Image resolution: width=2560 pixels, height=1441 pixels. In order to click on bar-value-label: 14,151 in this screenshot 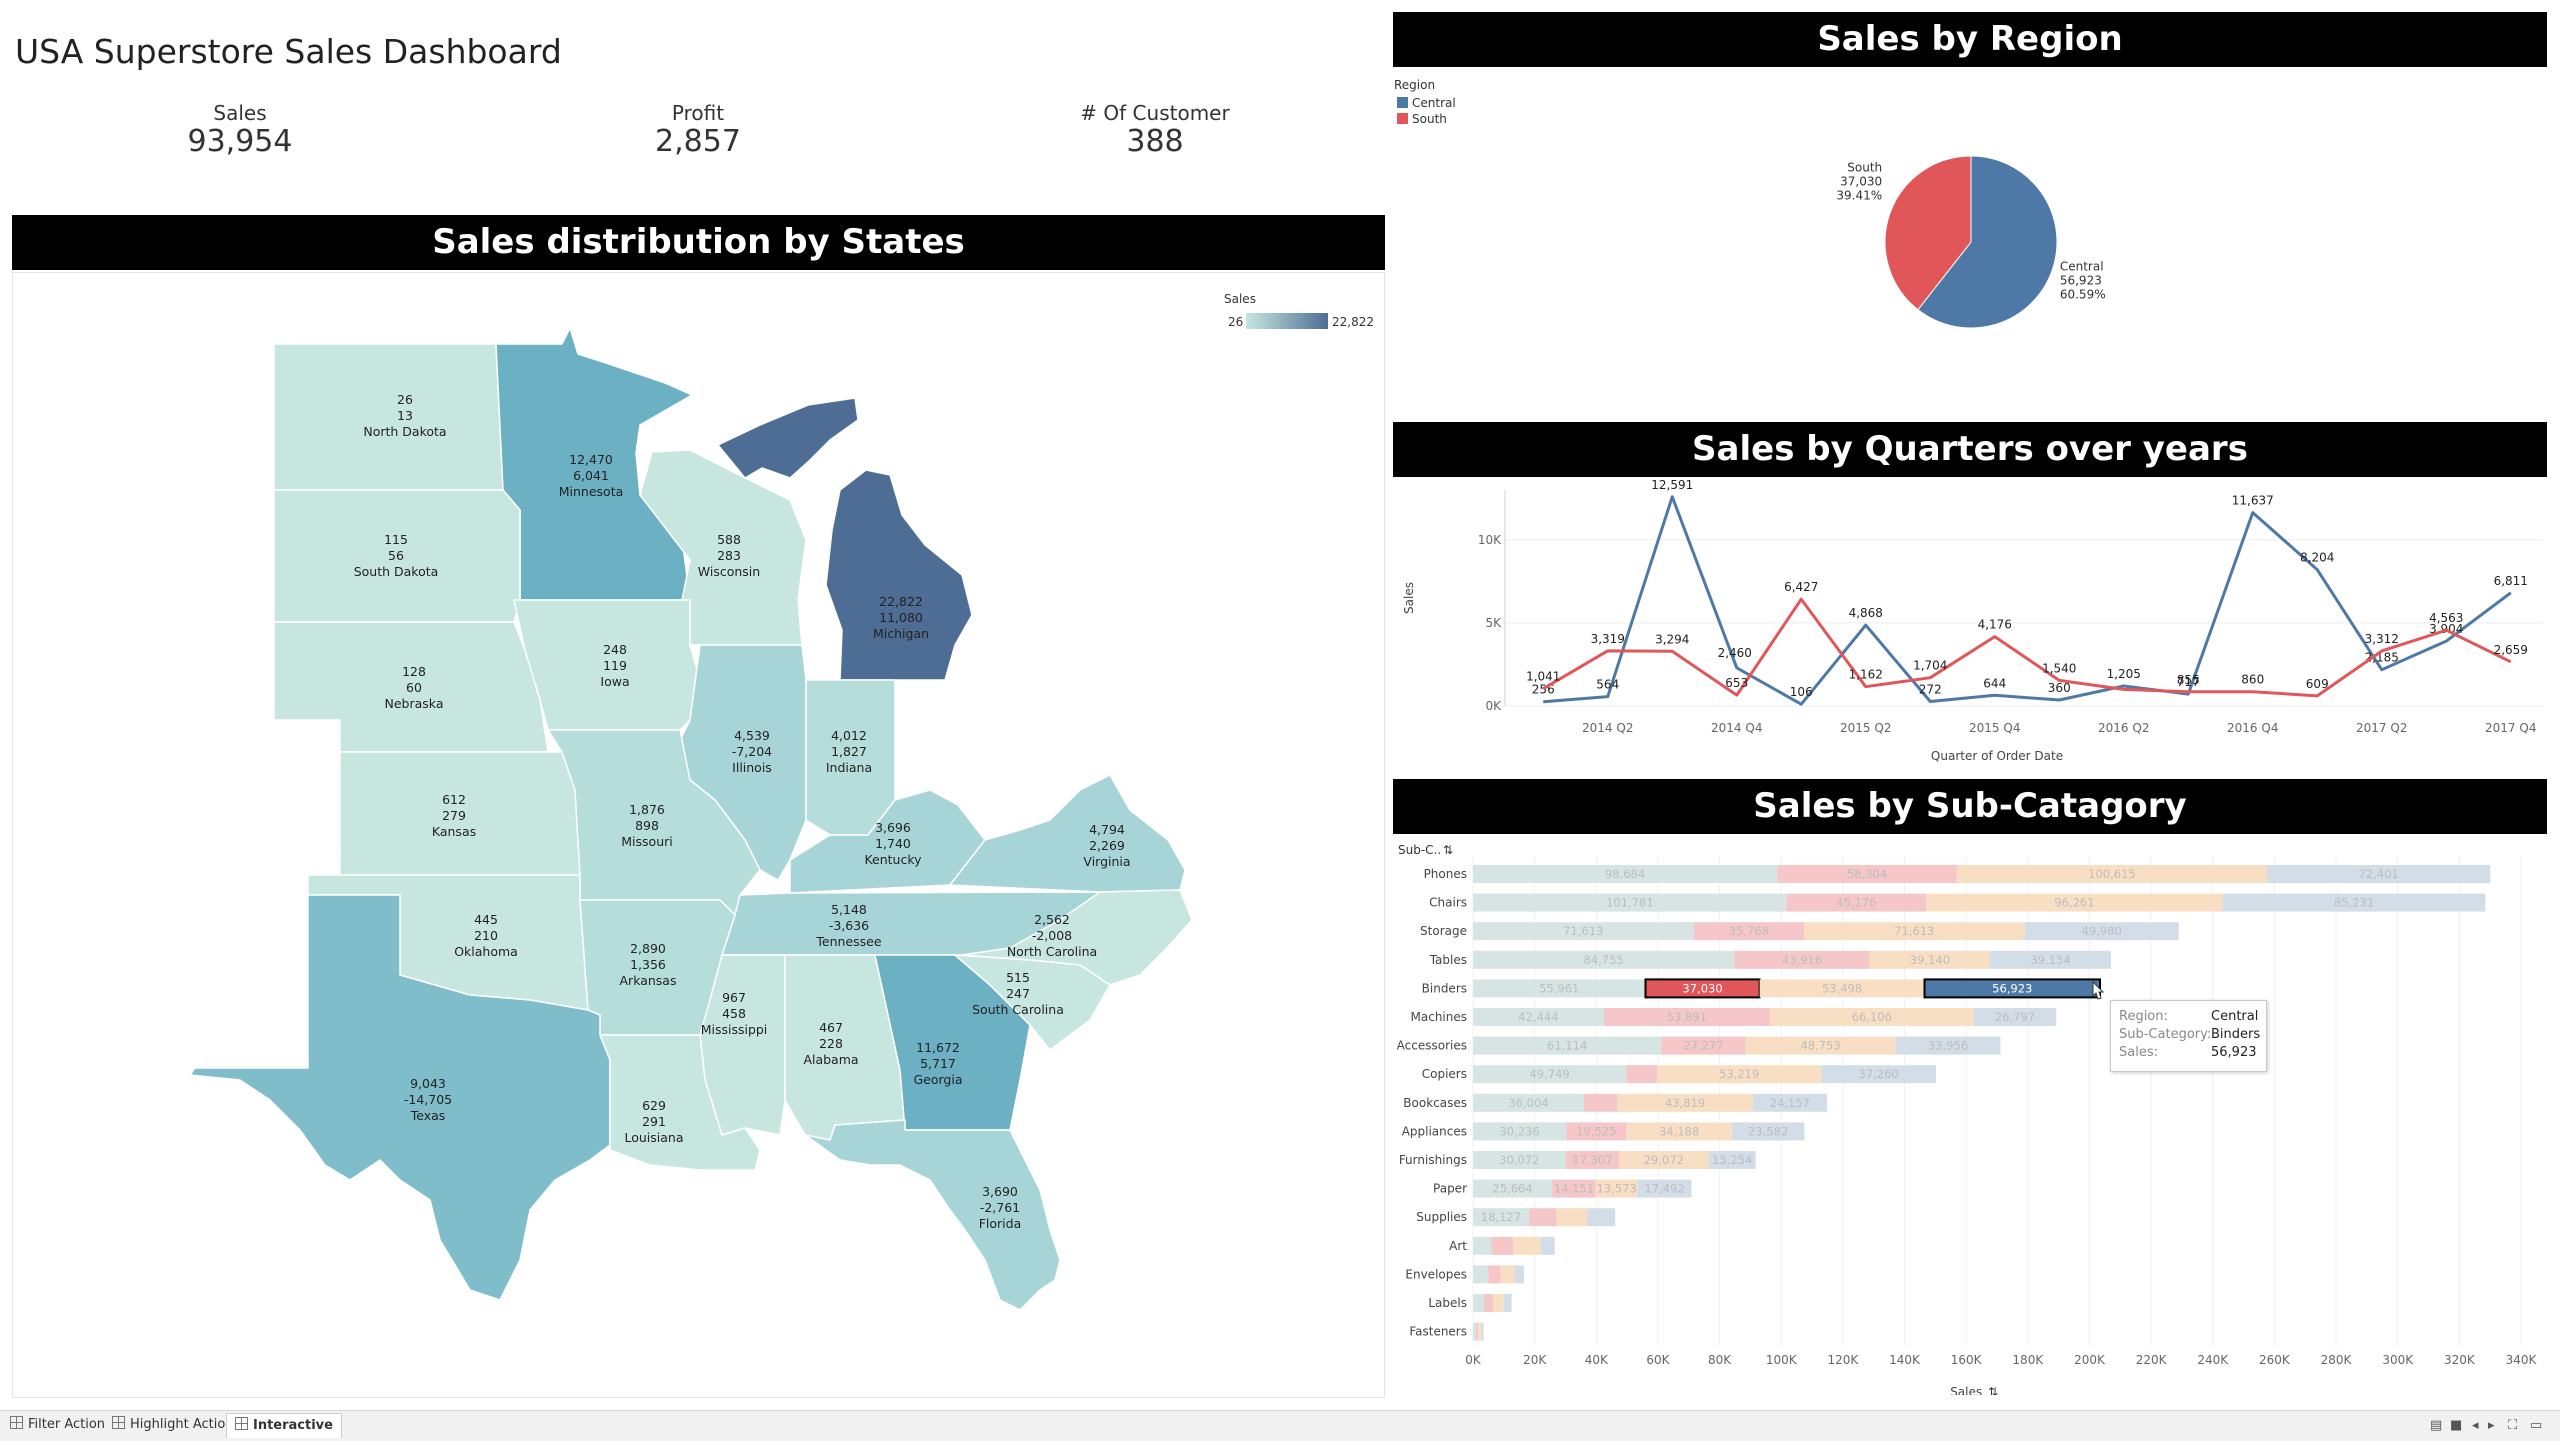, I will do `click(1574, 1189)`.